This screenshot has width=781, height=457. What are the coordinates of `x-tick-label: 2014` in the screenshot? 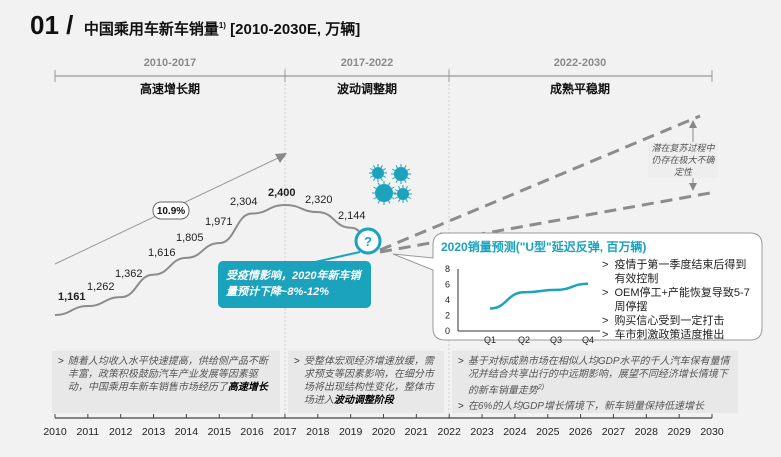 It's located at (186, 432).